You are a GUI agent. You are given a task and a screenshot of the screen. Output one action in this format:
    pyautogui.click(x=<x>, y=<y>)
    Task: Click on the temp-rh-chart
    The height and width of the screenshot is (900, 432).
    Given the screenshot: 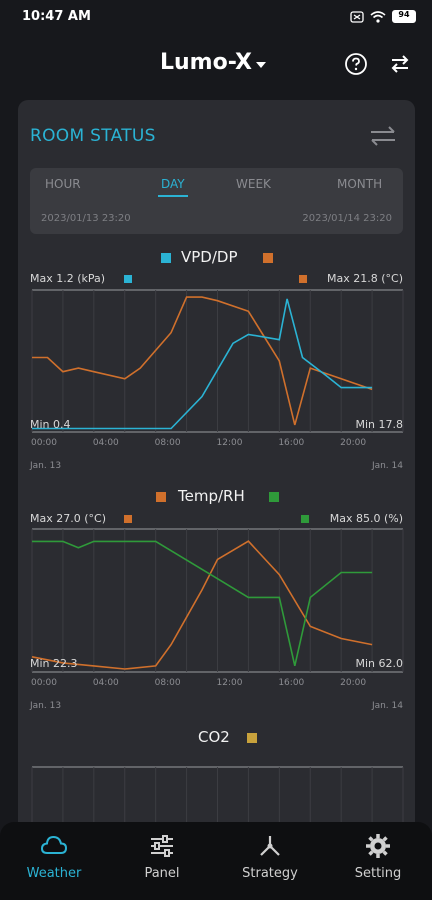 What is the action you would take?
    pyautogui.click(x=217, y=600)
    